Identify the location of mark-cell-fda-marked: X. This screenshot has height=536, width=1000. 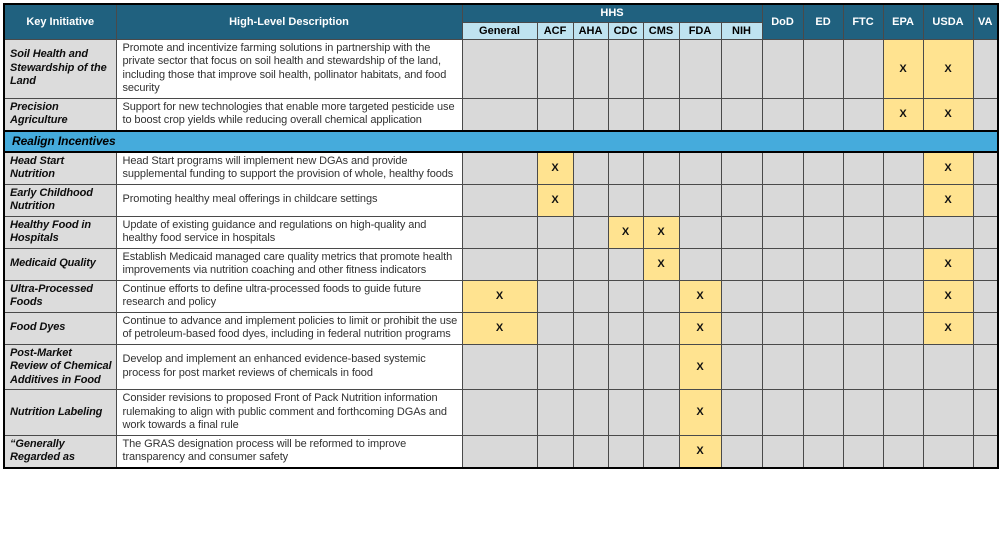
(700, 451).